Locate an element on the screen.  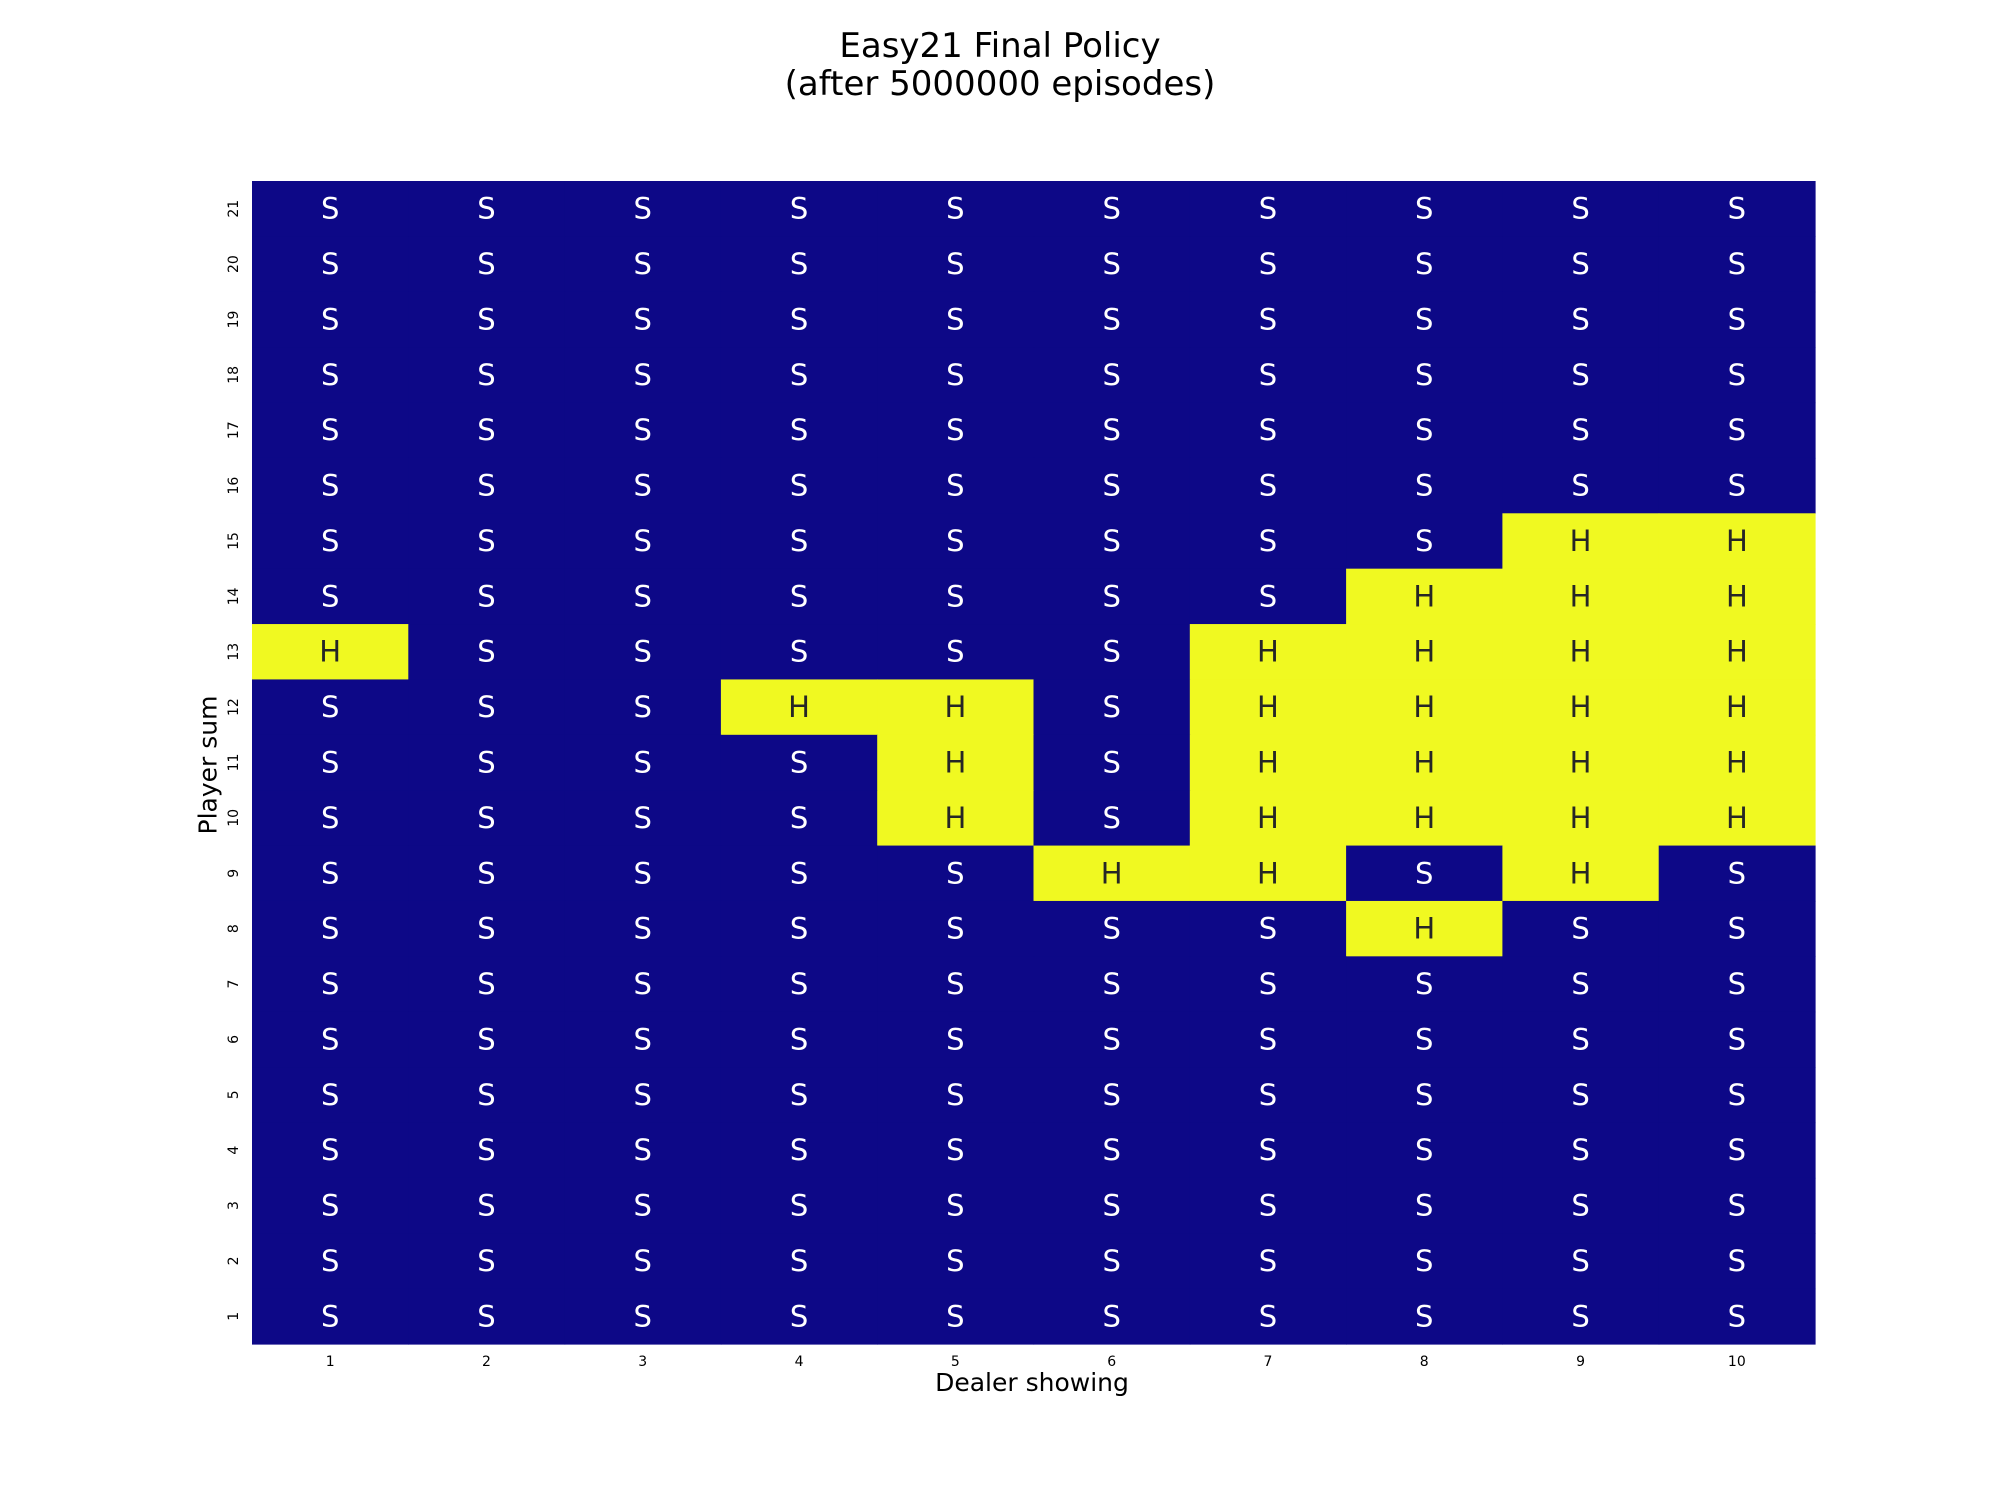
x-tick-label: 3 is located at coordinates (642, 1362).